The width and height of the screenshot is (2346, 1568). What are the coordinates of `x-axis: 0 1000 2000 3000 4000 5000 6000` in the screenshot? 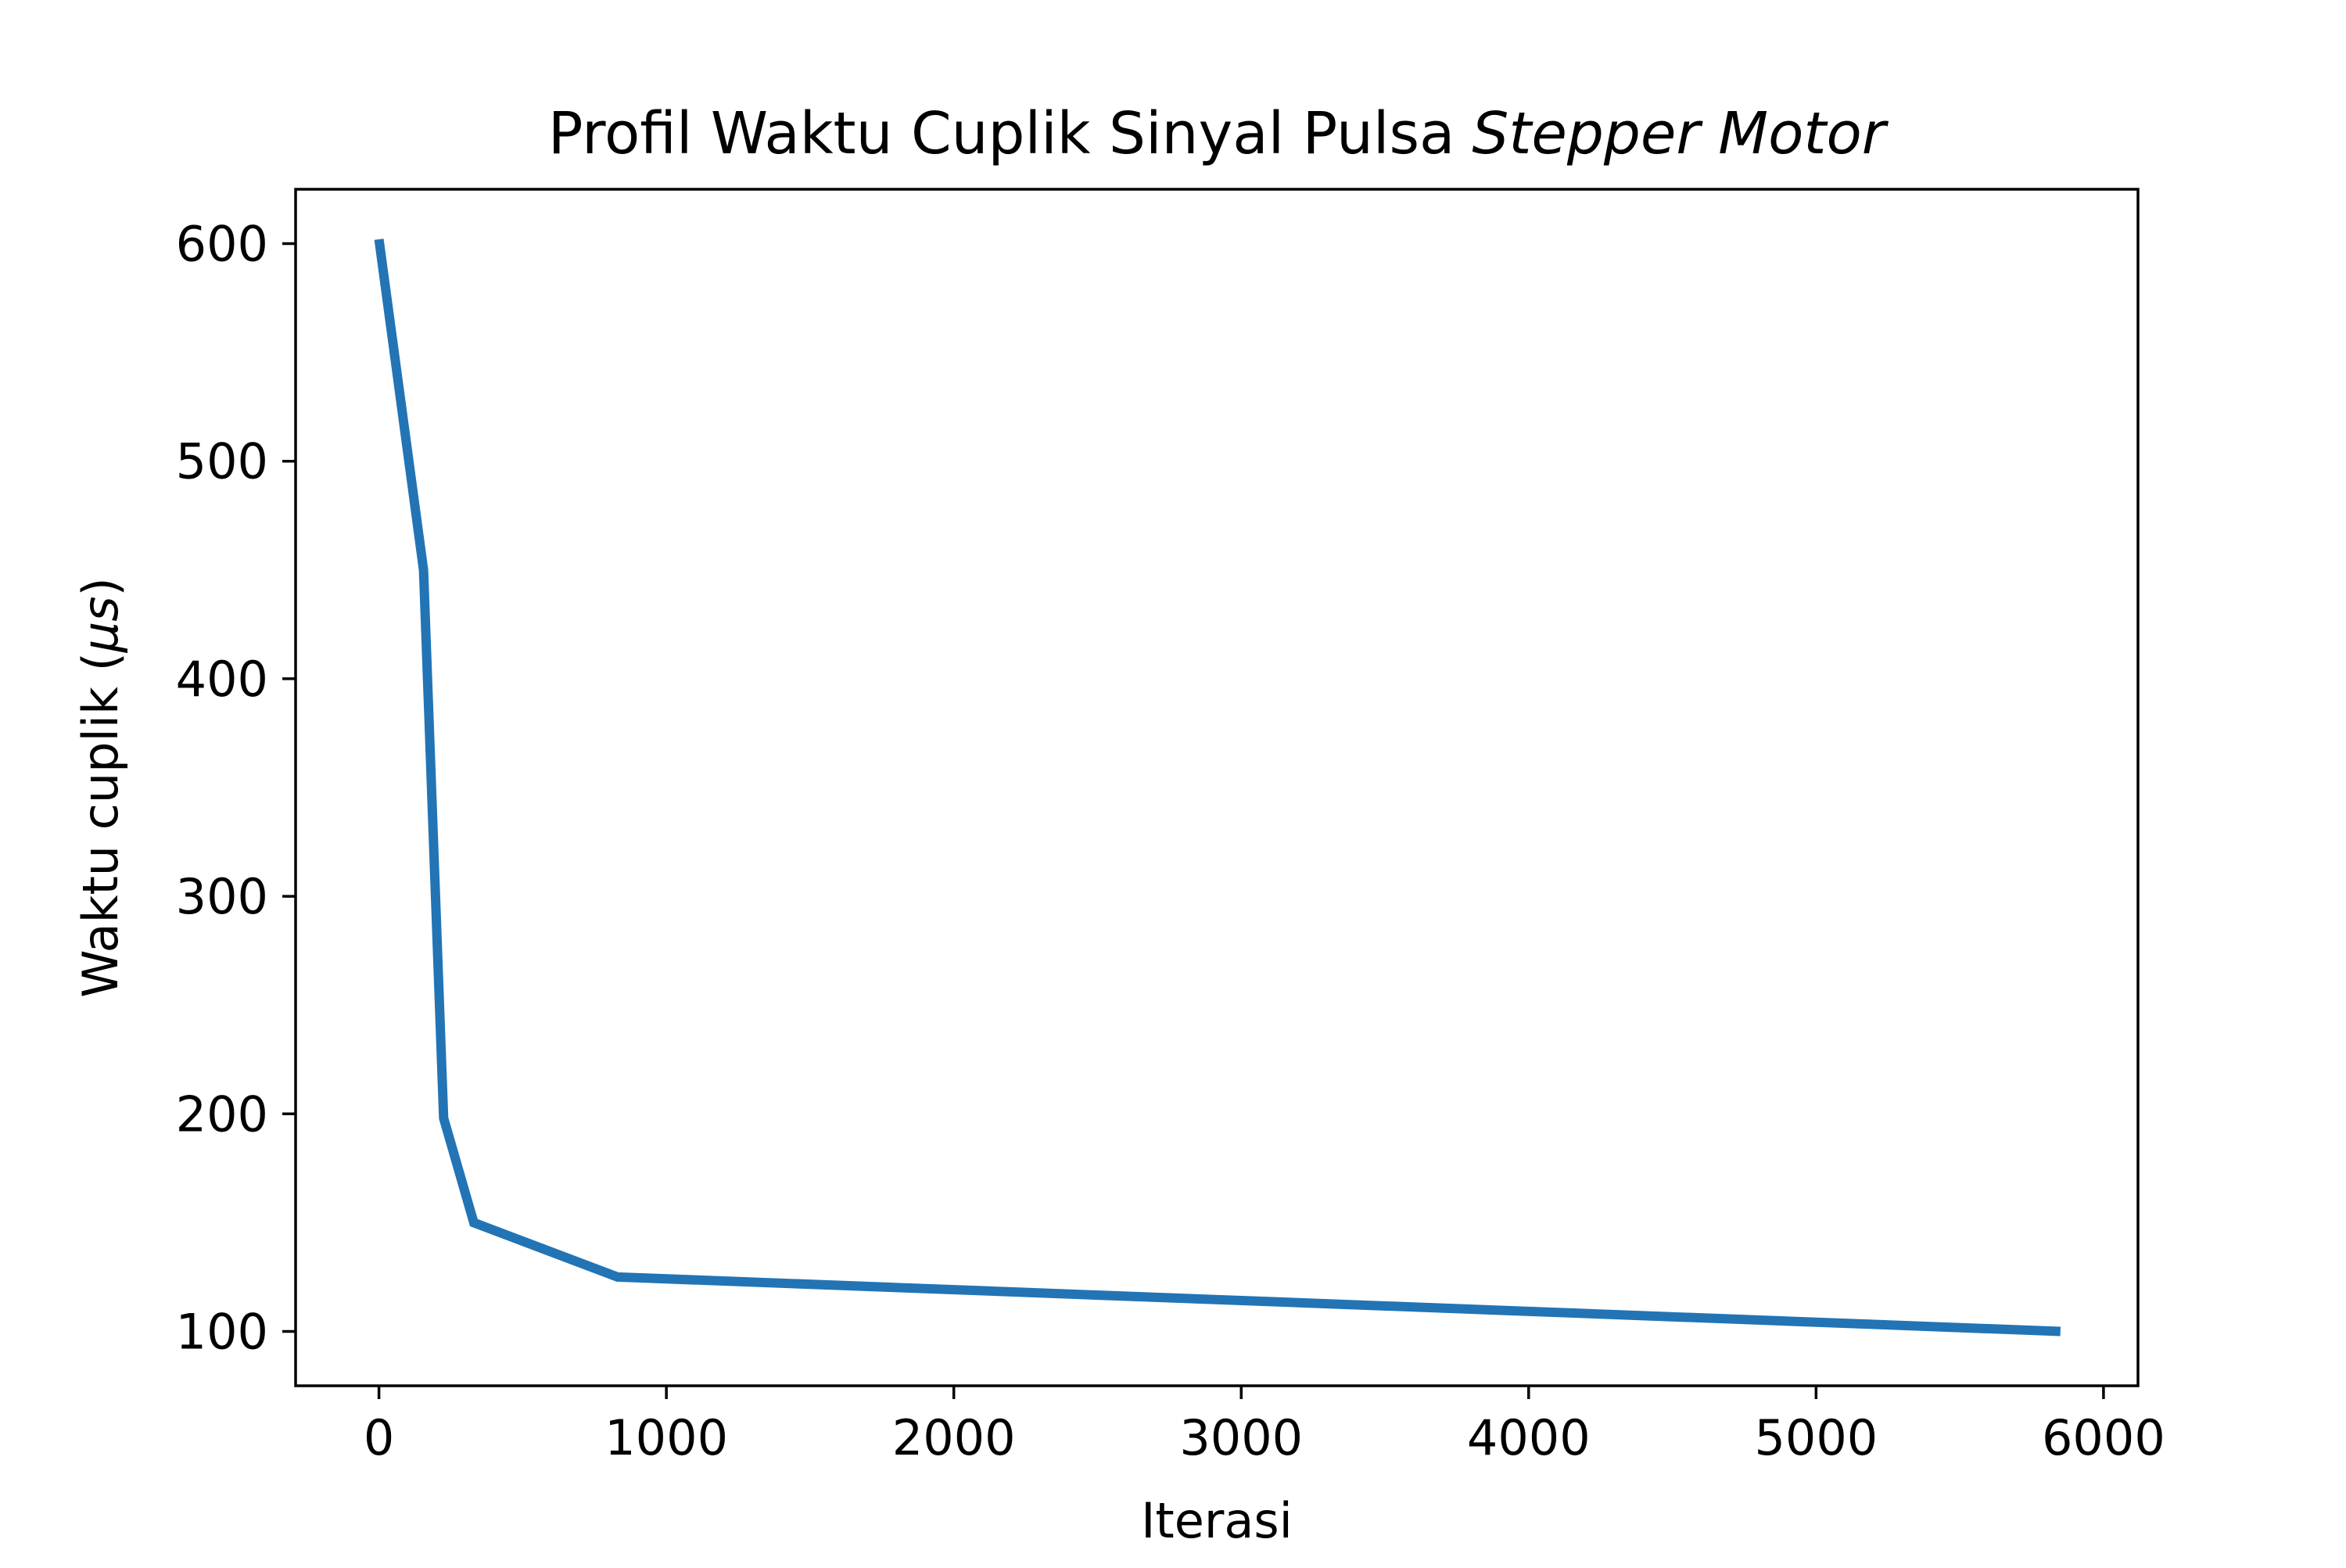 It's located at (1264, 1426).